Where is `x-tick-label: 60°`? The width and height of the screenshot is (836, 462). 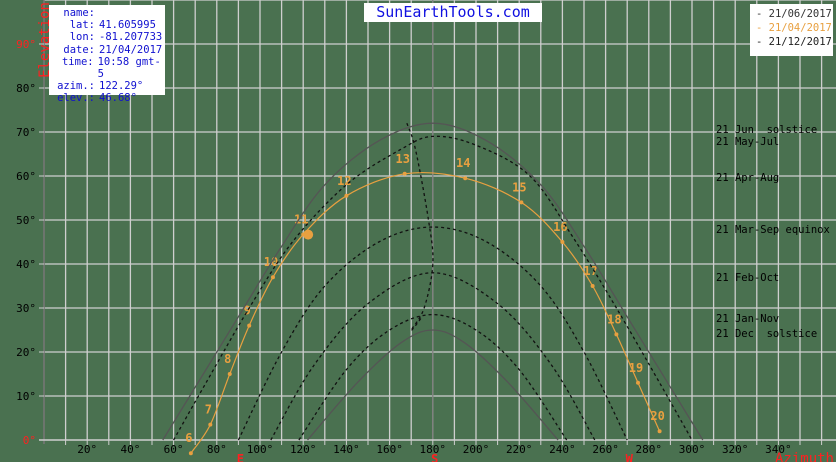
x-tick-label: 60° is located at coordinates (174, 449).